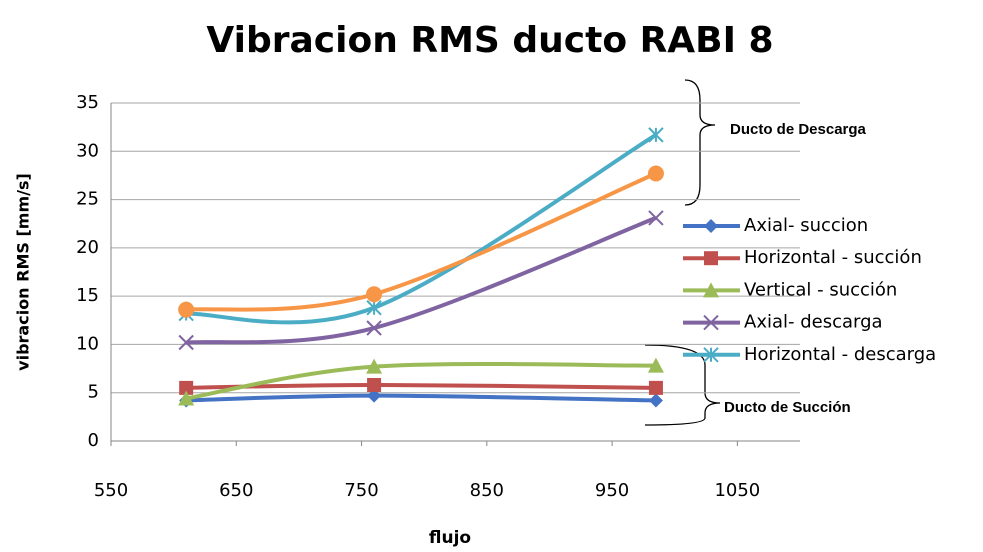  Describe the element at coordinates (111, 490) in the screenshot. I see `x-tick-label: 550` at that location.